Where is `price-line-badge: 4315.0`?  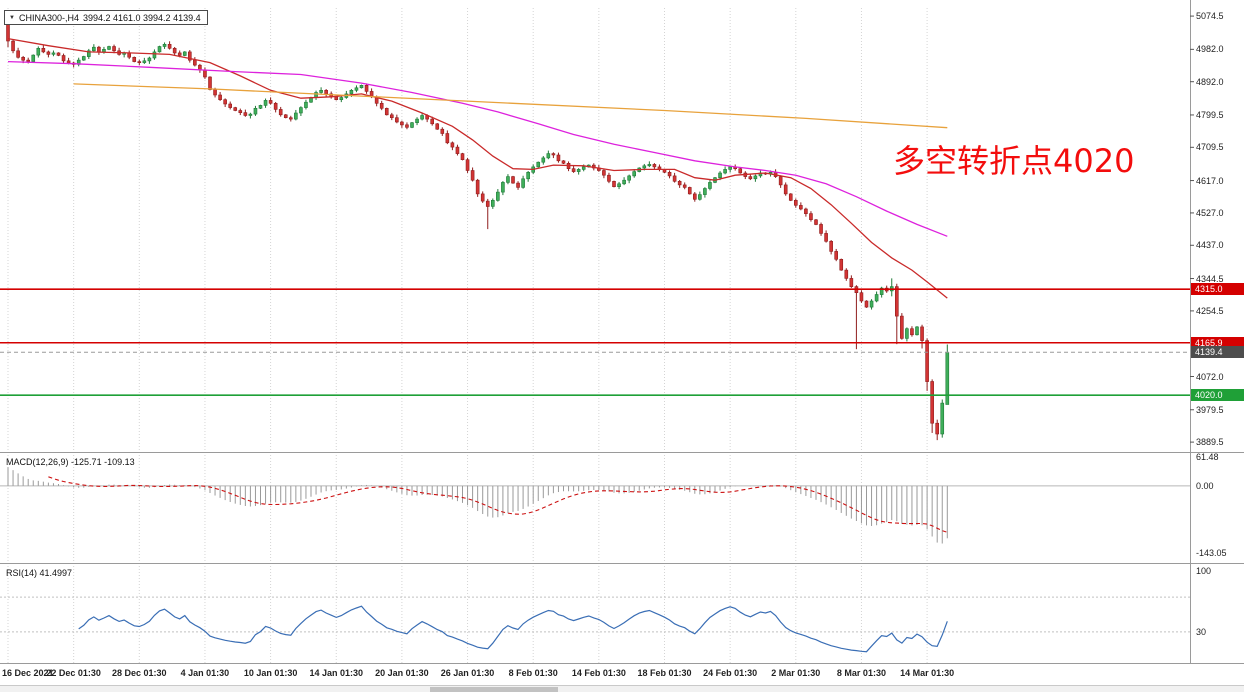 price-line-badge: 4315.0 is located at coordinates (1217, 289).